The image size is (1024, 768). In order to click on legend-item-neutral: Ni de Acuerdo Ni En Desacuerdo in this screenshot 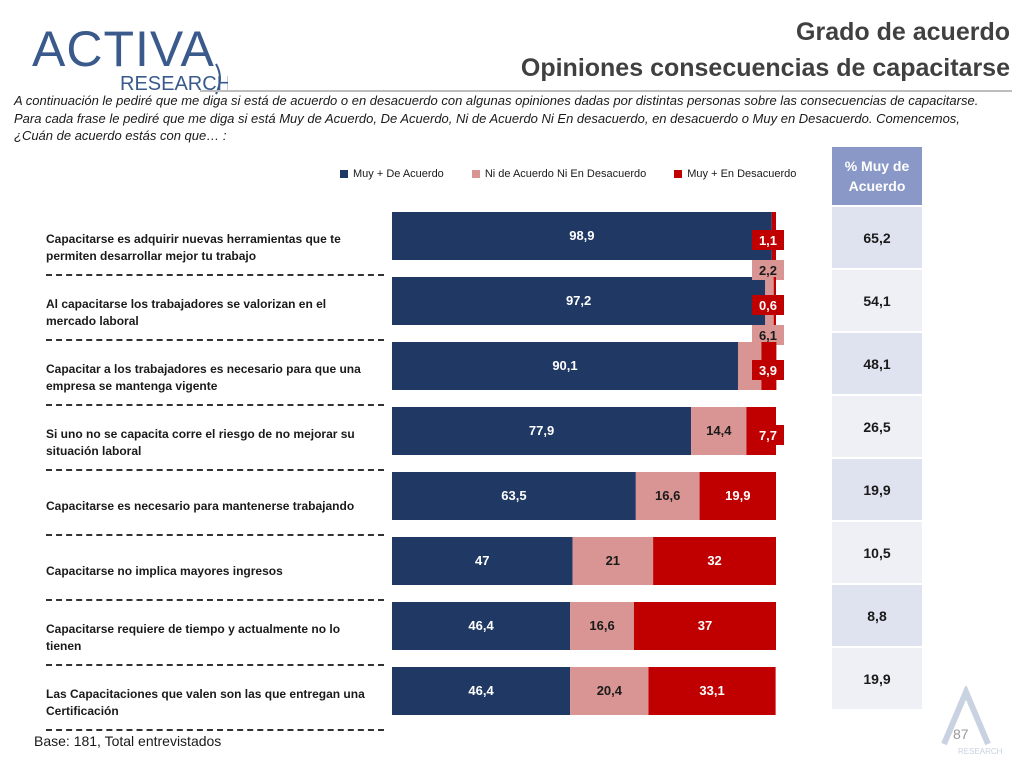, I will do `click(559, 174)`.